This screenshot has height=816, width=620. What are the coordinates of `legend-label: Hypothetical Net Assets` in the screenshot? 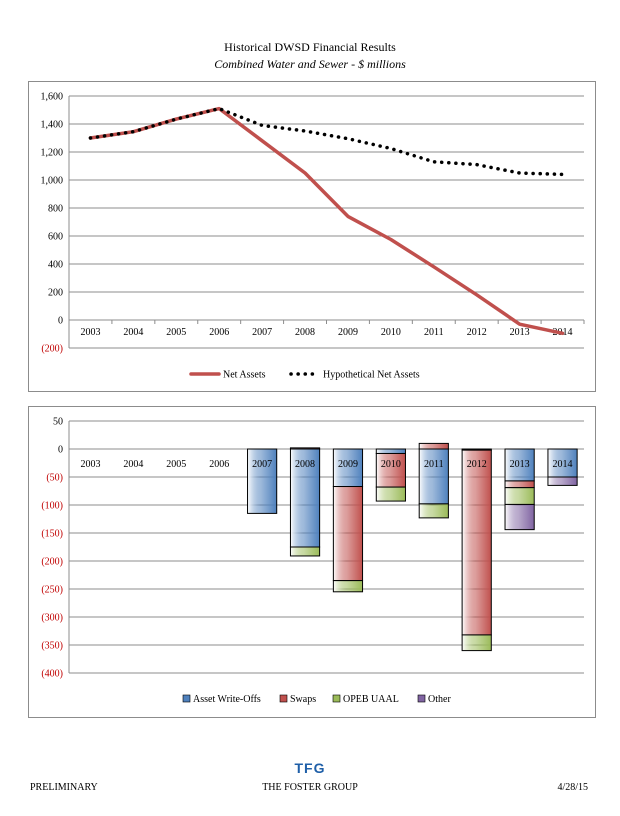 It's located at (371, 375).